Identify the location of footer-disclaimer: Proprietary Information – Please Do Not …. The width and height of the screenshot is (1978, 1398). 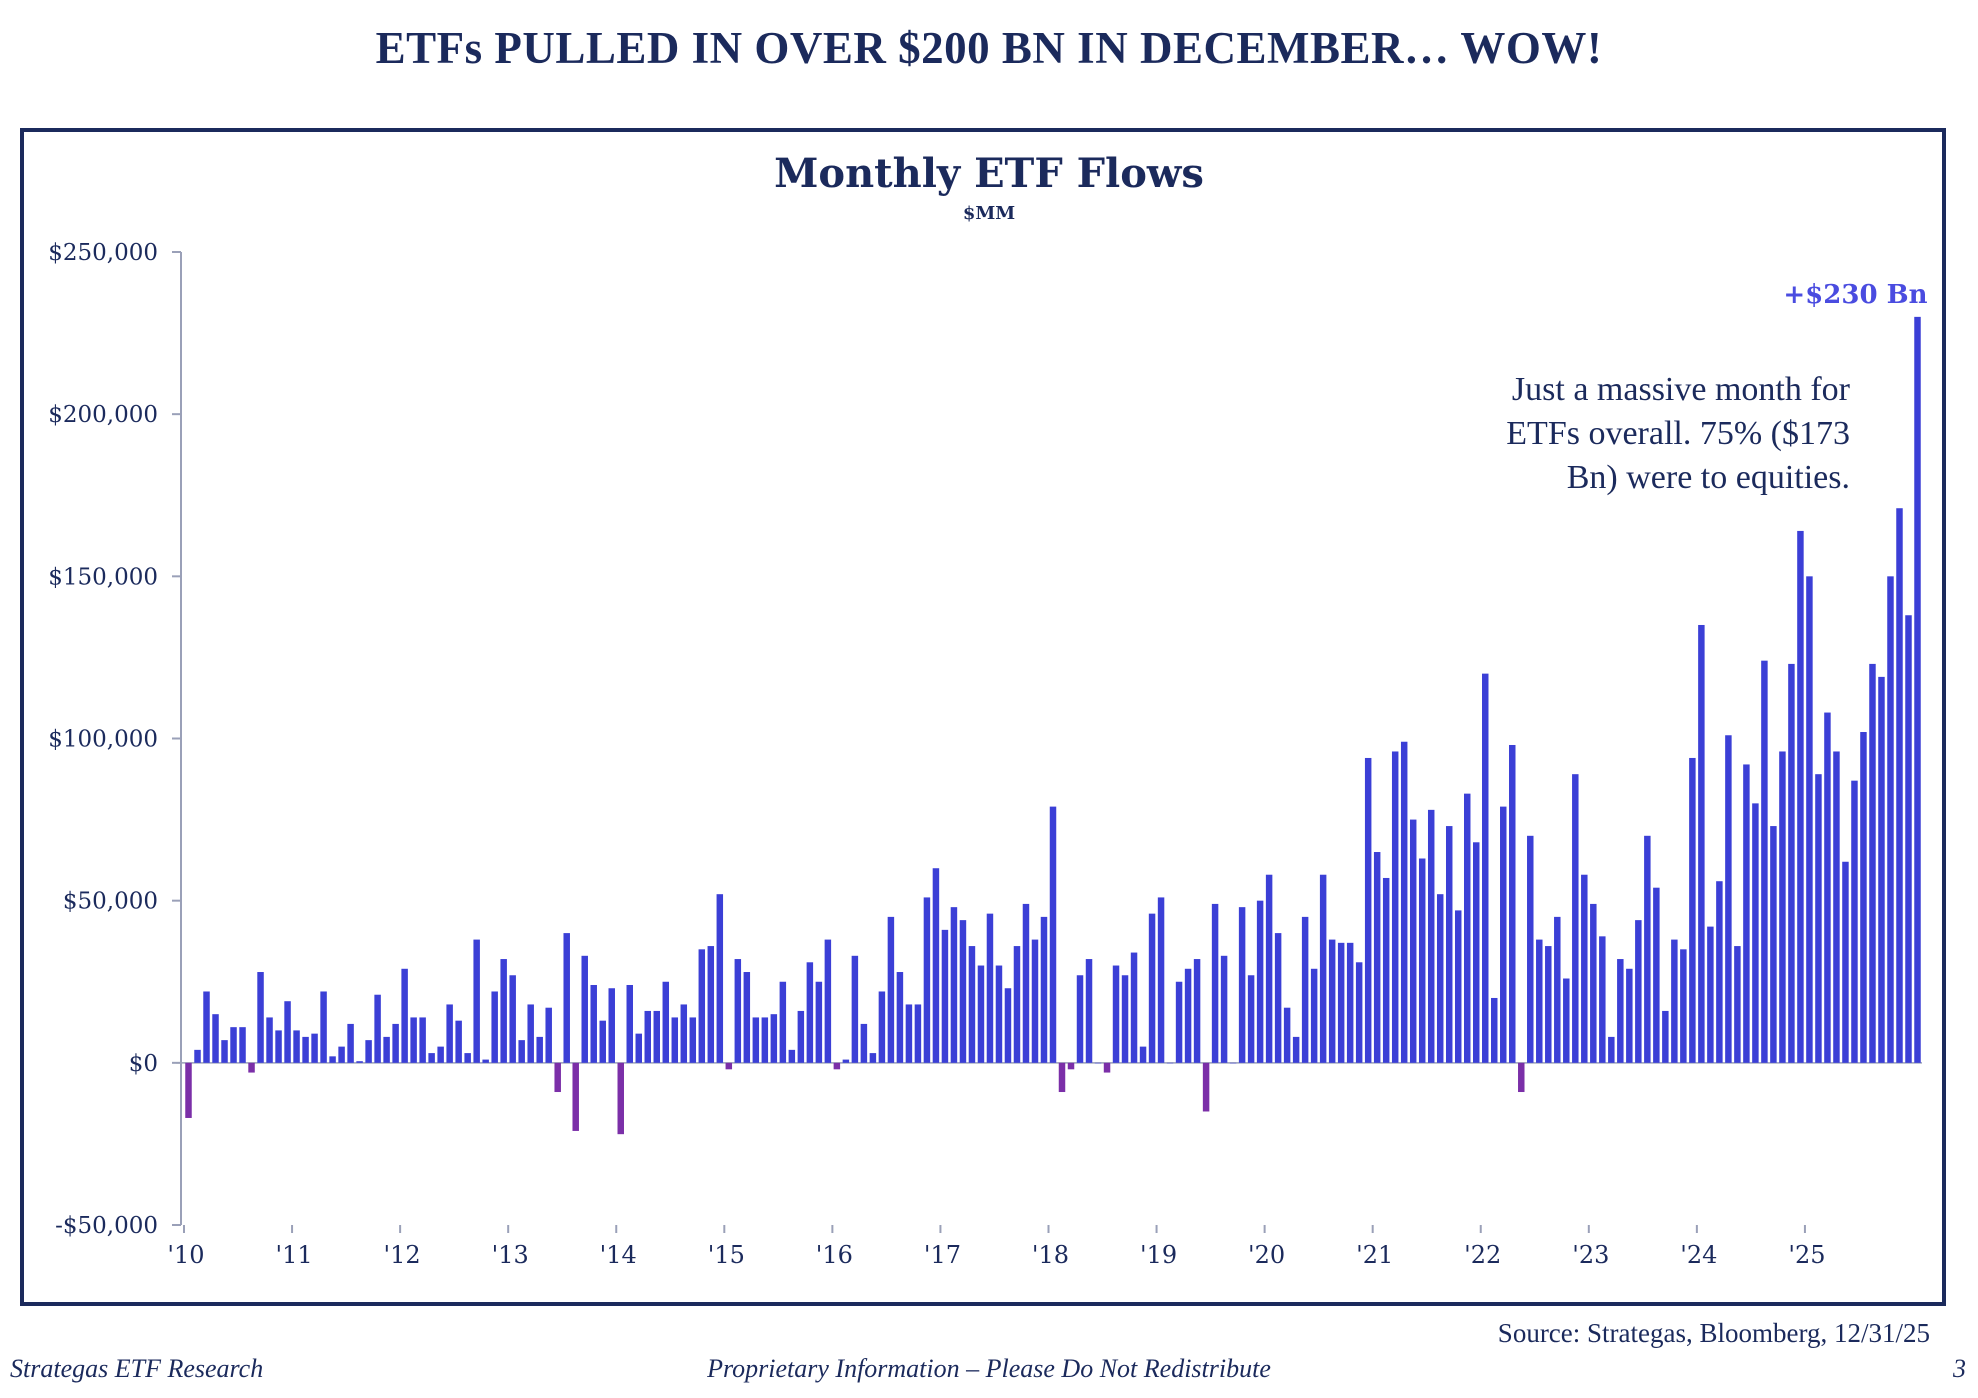
(989, 1368).